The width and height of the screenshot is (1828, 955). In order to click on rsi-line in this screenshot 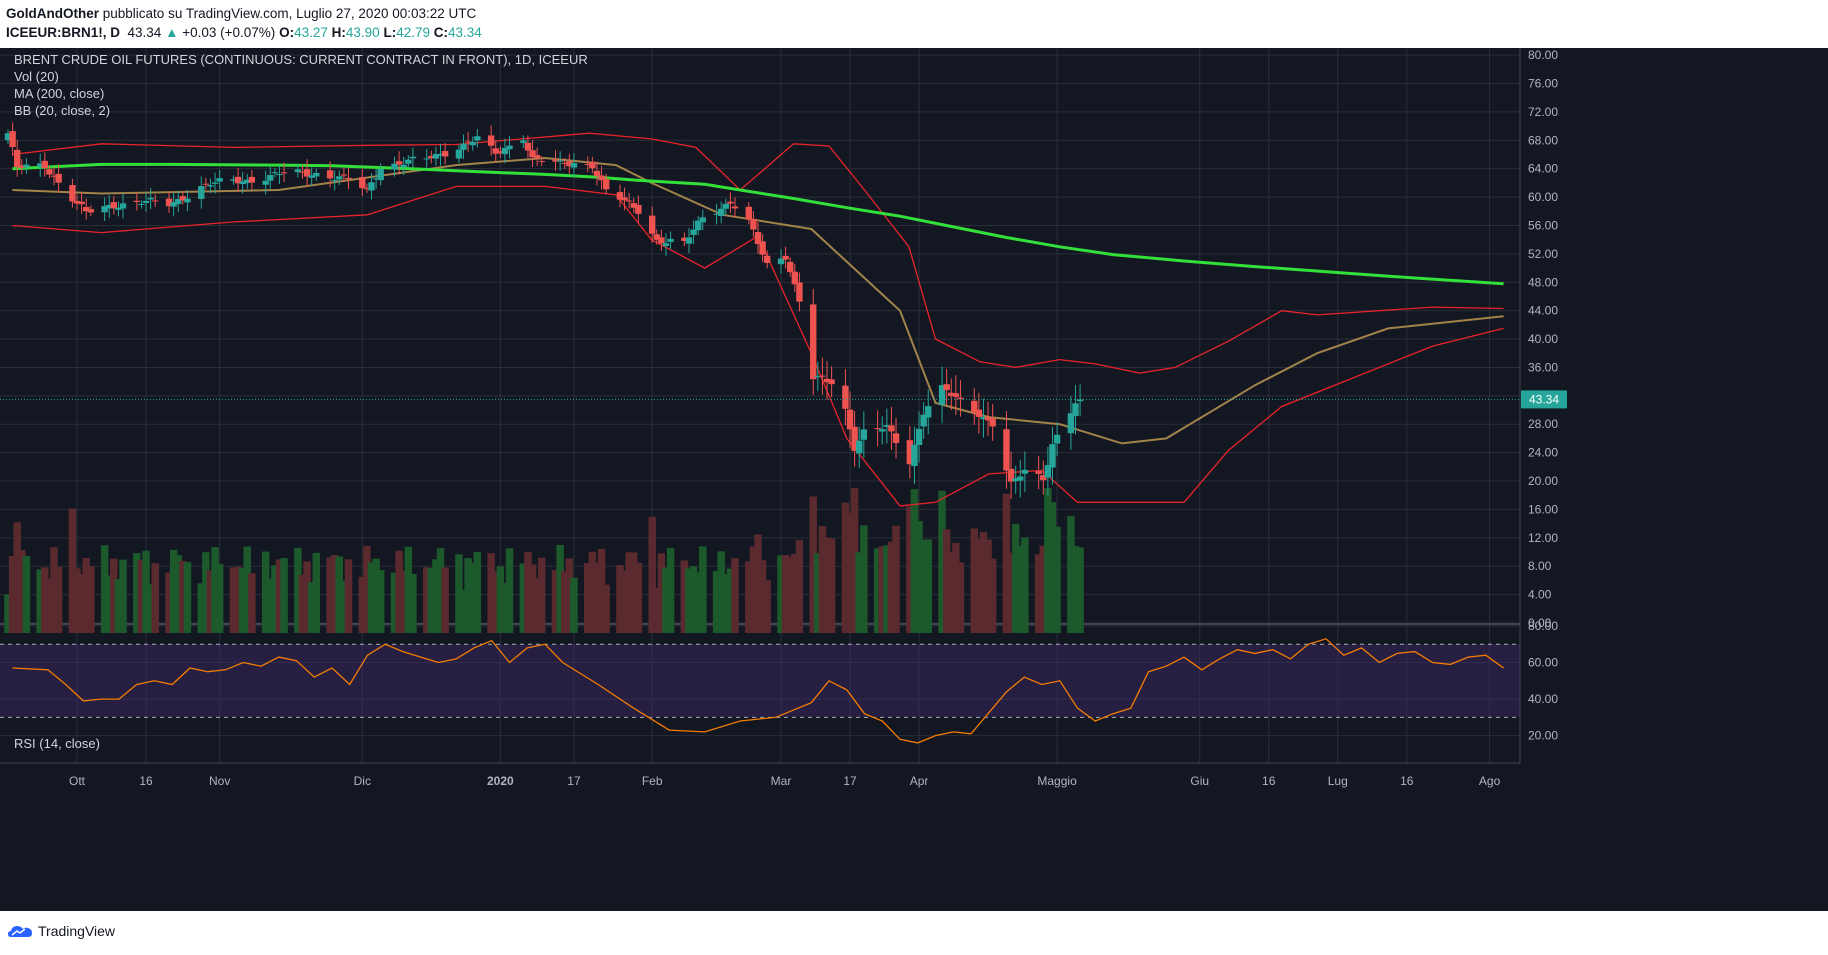, I will do `click(758, 691)`.